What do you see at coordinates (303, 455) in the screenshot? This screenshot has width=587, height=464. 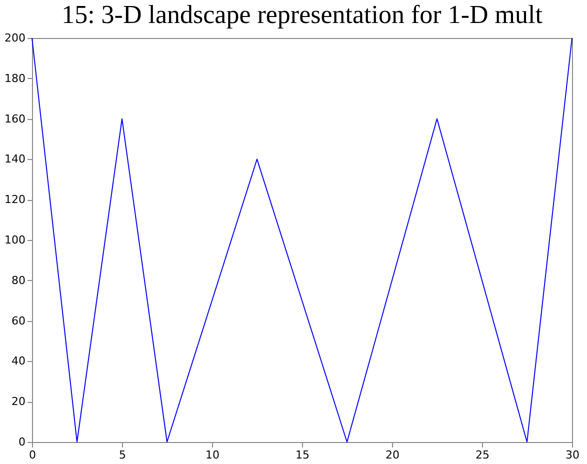 I see `x-tick-label: 15` at bounding box center [303, 455].